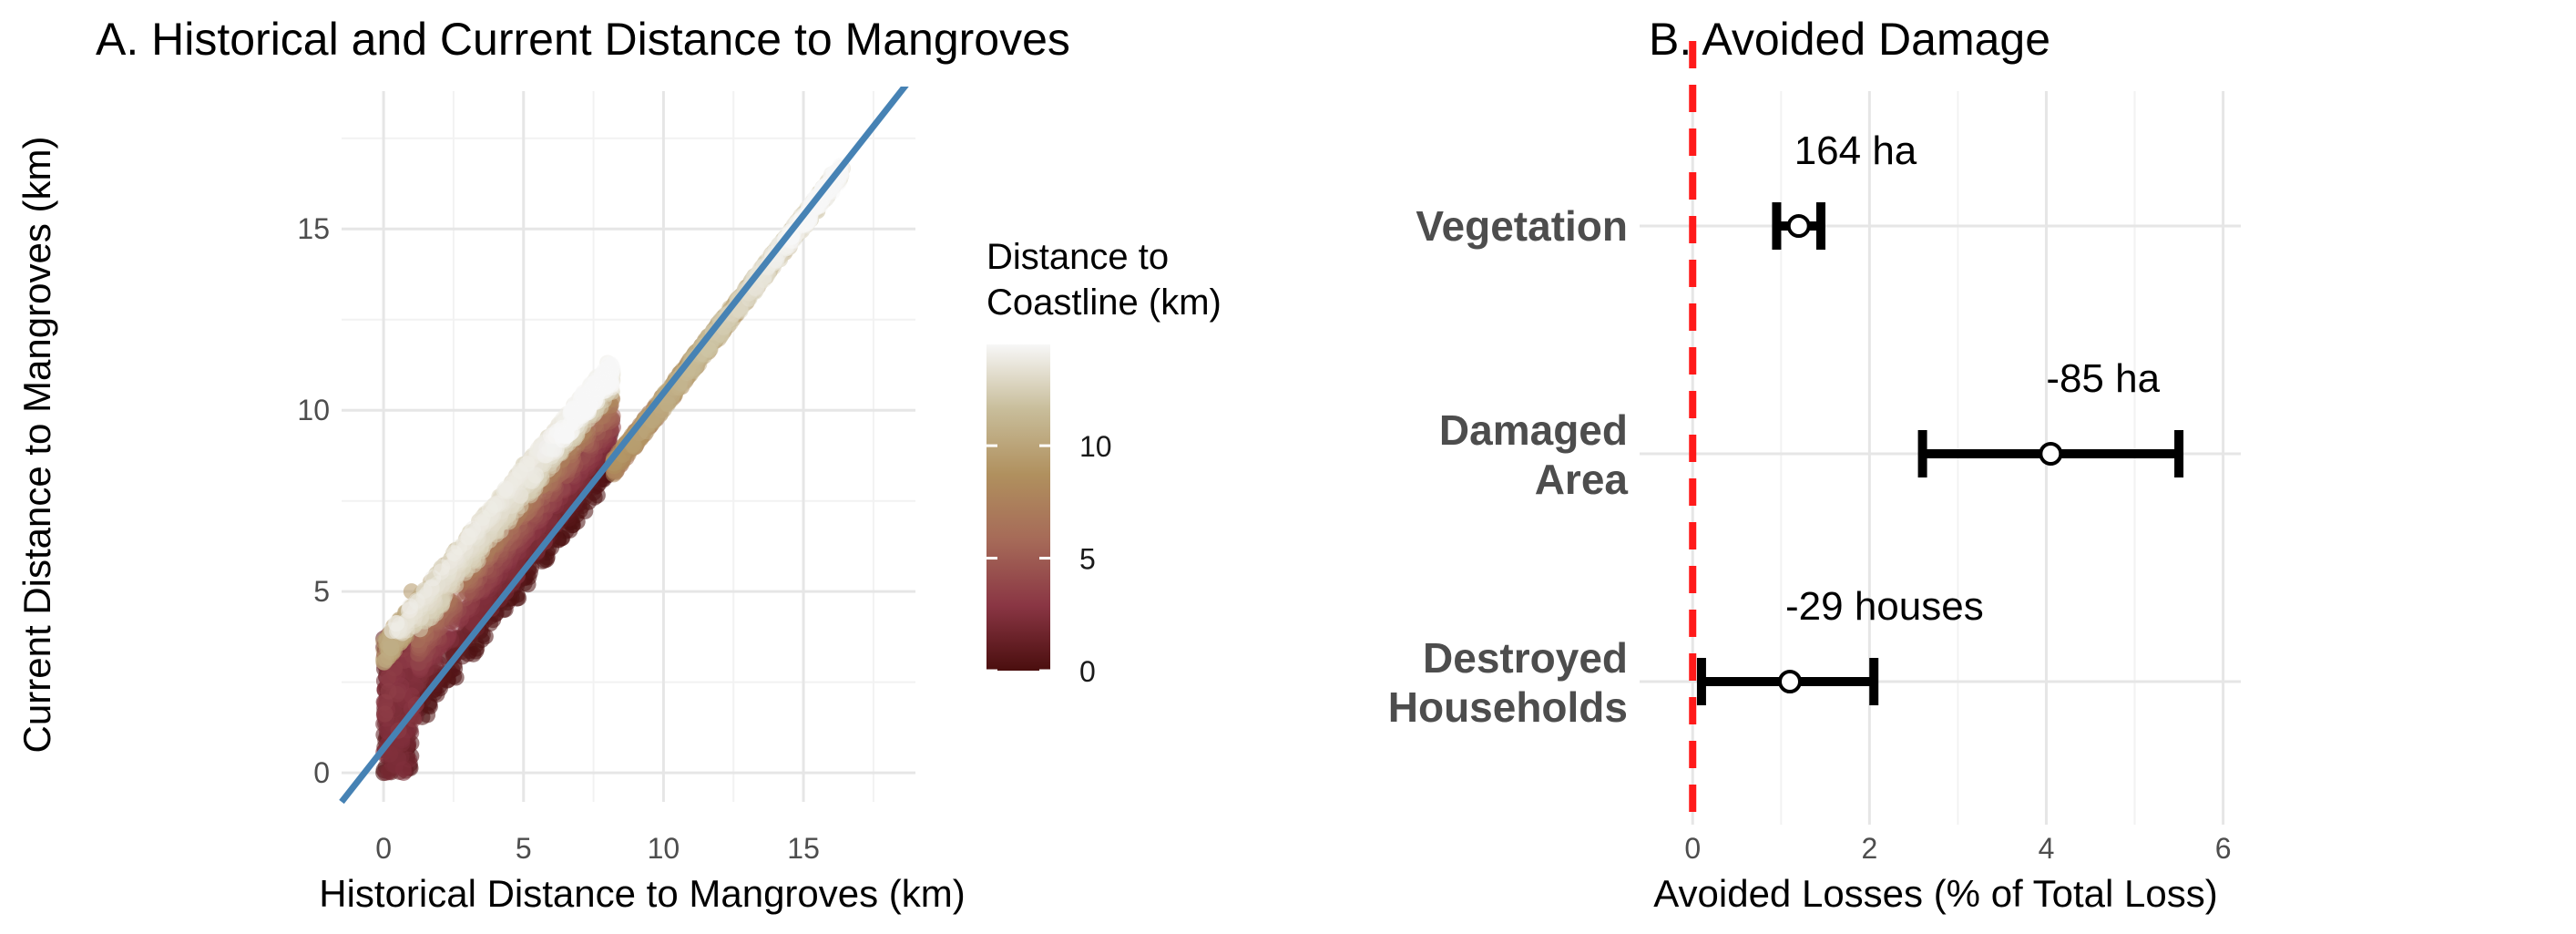  What do you see at coordinates (613, 470) in the screenshot?
I see `panel-a-points` at bounding box center [613, 470].